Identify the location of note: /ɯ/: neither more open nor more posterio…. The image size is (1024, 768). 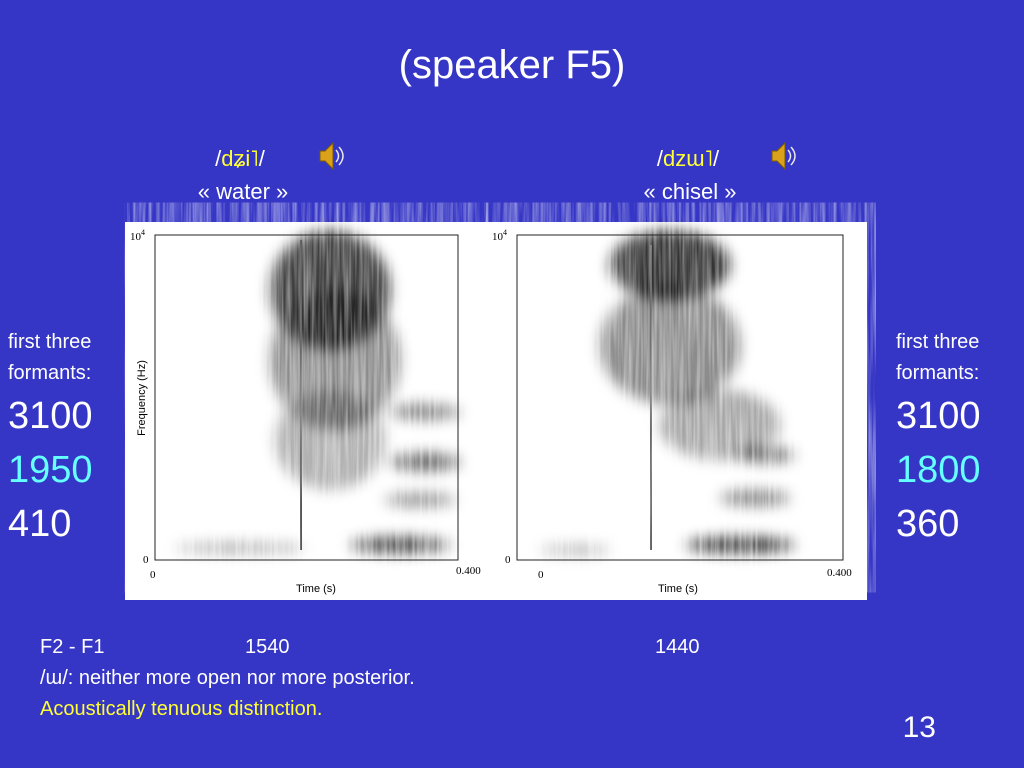
(227, 678).